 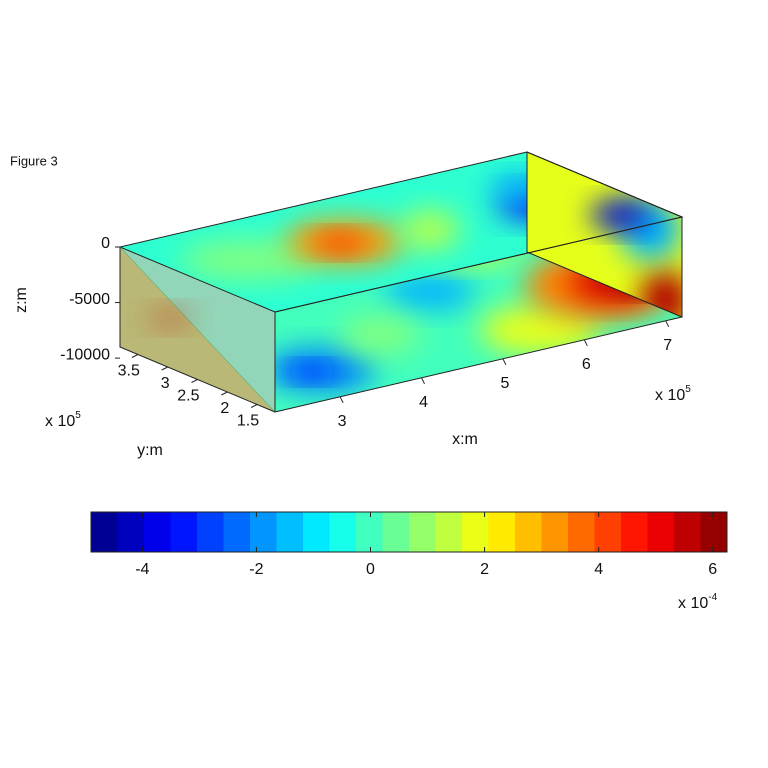 What do you see at coordinates (370, 569) in the screenshot?
I see `colorbar-tick-label: 0` at bounding box center [370, 569].